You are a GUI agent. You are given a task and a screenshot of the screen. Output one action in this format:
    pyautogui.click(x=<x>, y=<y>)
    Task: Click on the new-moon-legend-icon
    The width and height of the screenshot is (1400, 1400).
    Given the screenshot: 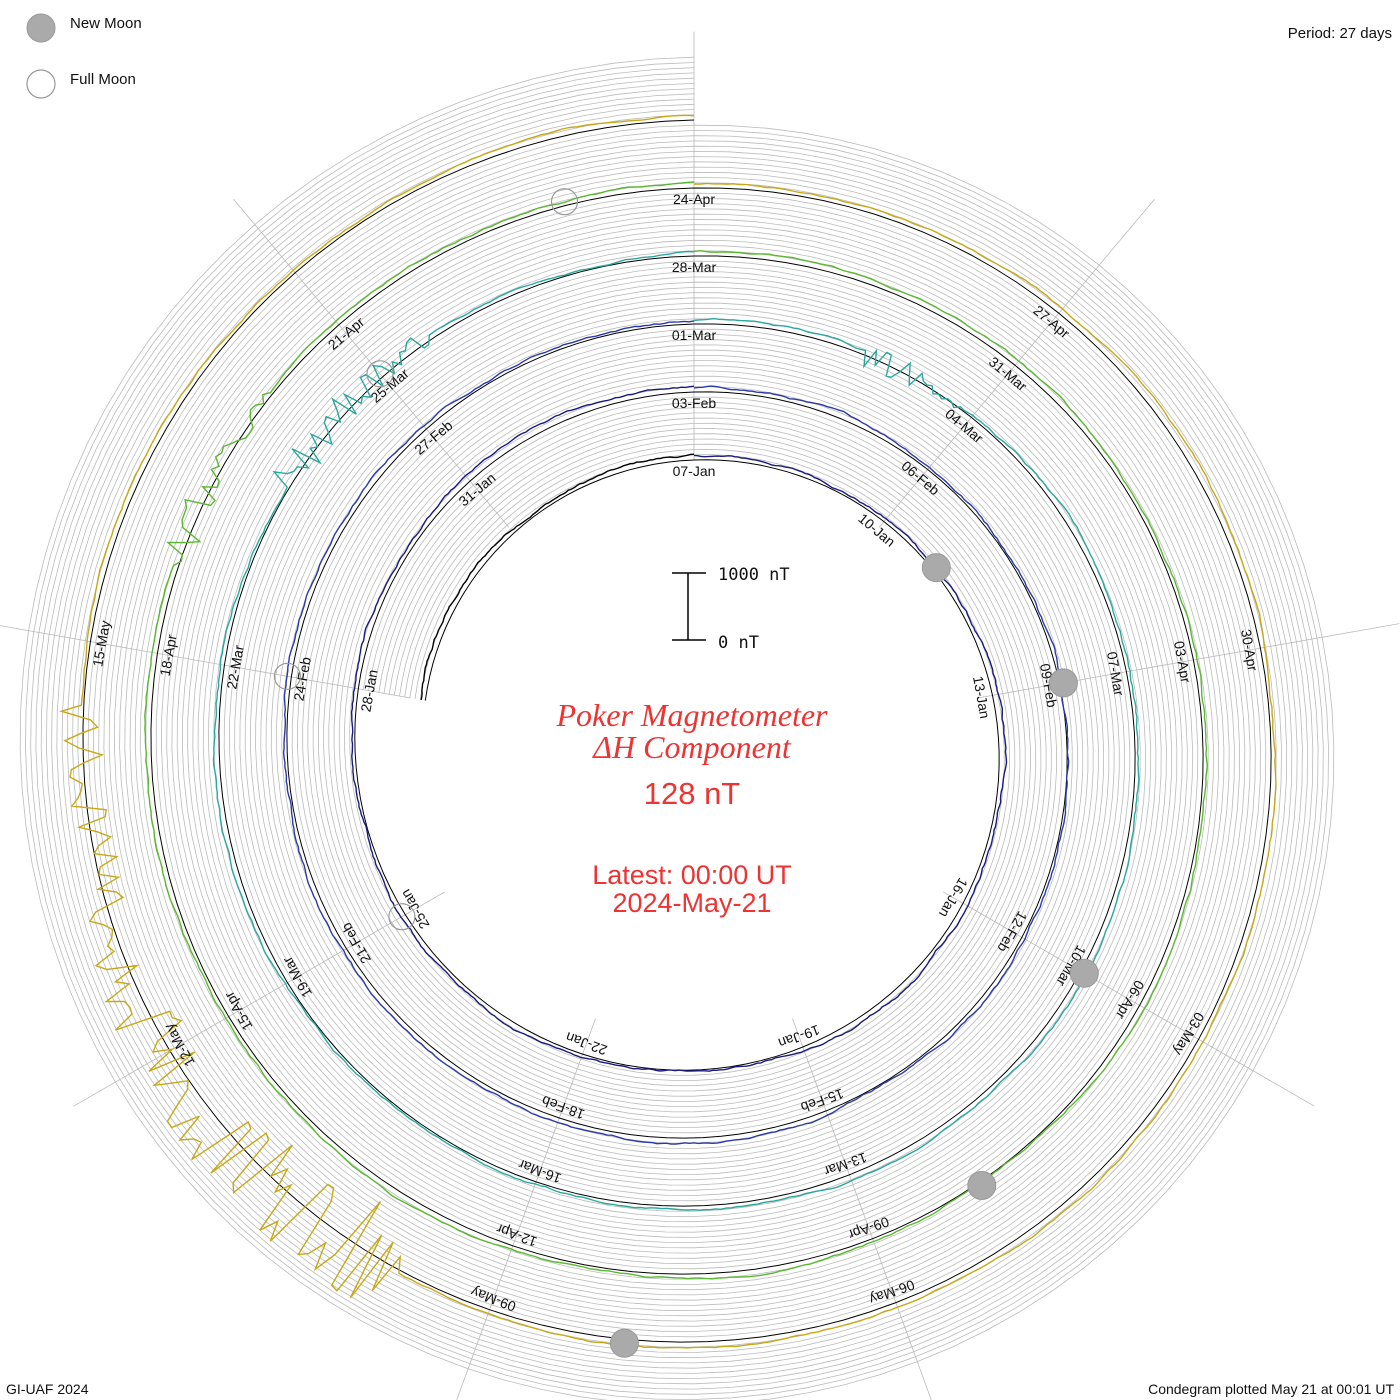 What is the action you would take?
    pyautogui.click(x=41, y=28)
    